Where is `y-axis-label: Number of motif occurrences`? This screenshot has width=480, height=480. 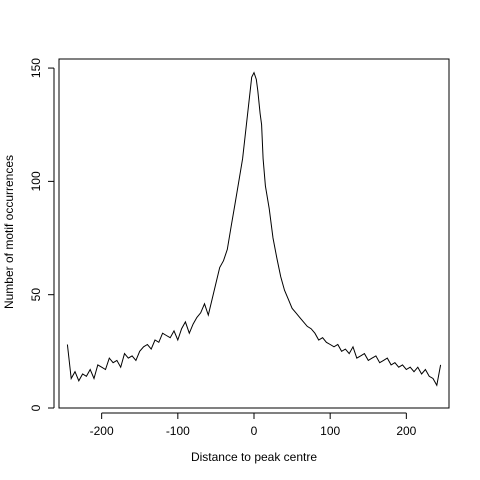 y-axis-label: Number of motif occurrences is located at coordinates (9, 232).